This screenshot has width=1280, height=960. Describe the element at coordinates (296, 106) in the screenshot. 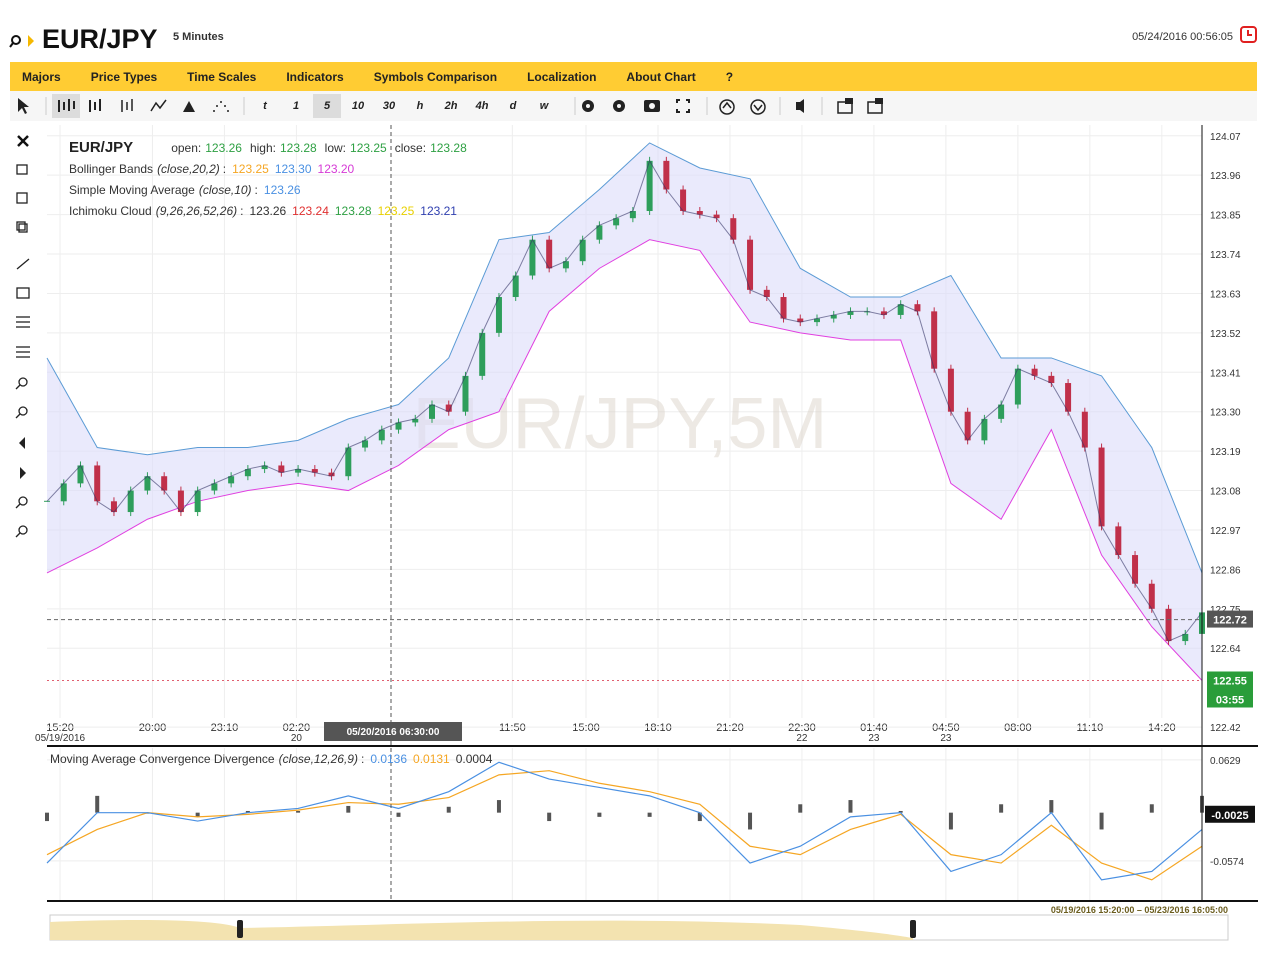

I see `period-button: 1` at that location.